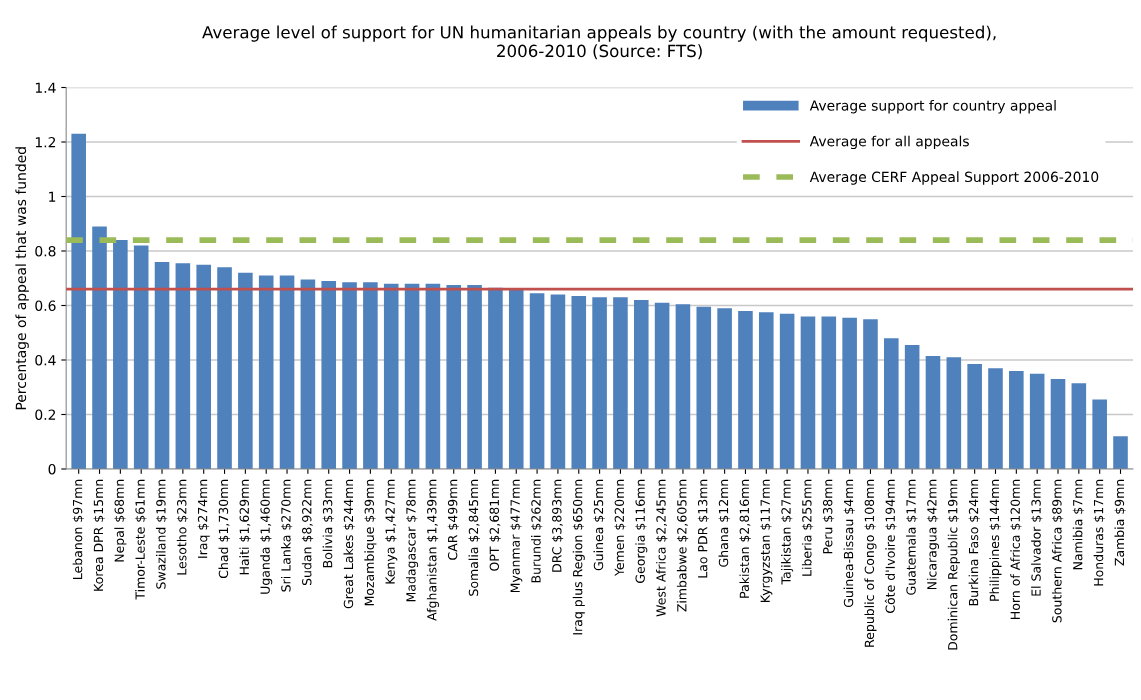 This screenshot has height=700, width=1141. I want to click on x-tick-label: CAR $499mn, so click(453, 519).